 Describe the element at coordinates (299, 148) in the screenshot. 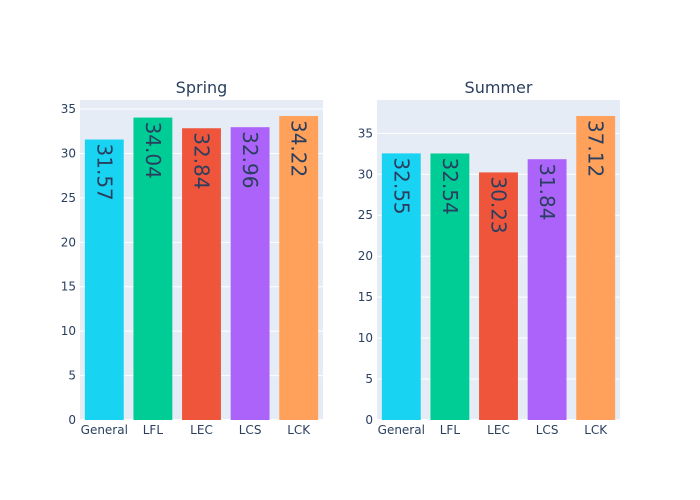

I see `bar-value-label: 34.22` at that location.